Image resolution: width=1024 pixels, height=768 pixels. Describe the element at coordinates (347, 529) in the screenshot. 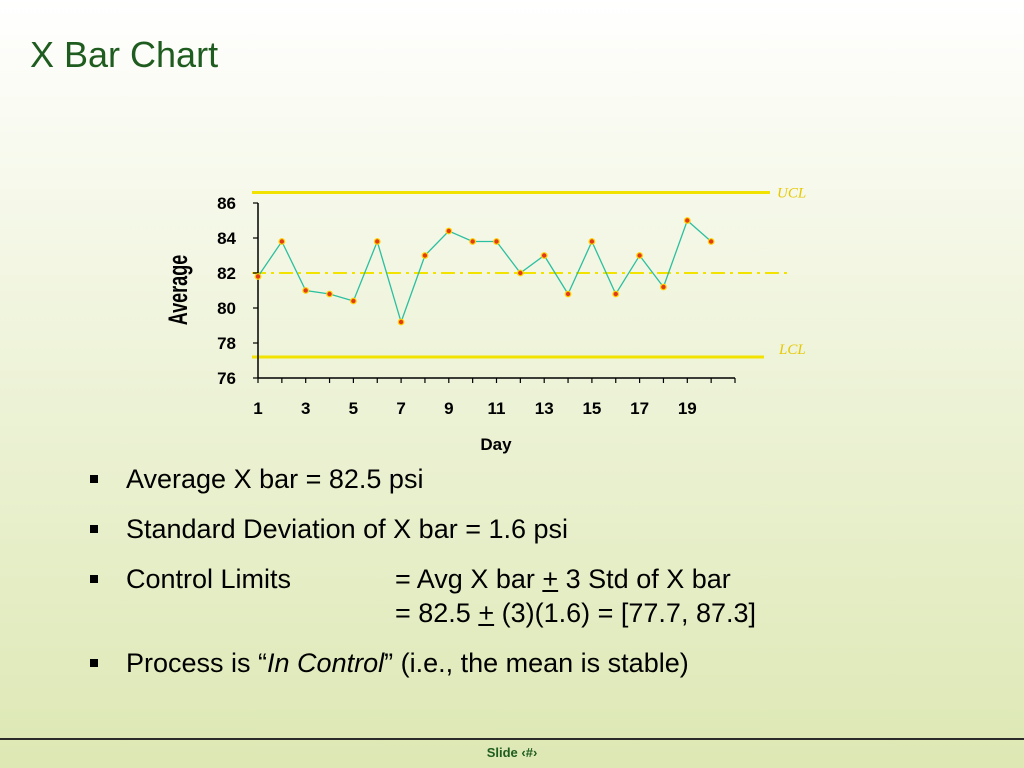

I see `bullet-std-dev-text: Standard Deviation of X bar = 1.6 psi` at that location.